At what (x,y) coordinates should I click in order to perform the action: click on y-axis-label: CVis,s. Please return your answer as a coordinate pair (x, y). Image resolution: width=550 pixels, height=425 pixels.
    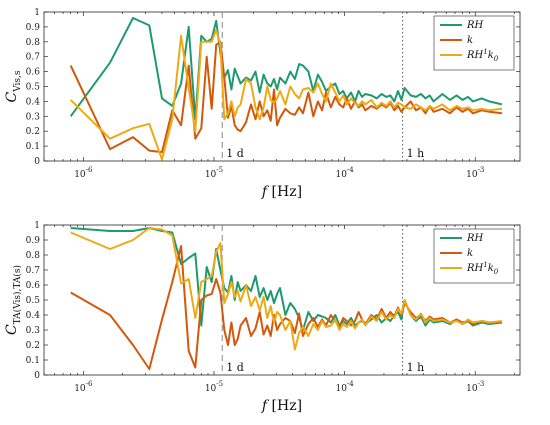
    Looking at the image, I should click on (13, 86).